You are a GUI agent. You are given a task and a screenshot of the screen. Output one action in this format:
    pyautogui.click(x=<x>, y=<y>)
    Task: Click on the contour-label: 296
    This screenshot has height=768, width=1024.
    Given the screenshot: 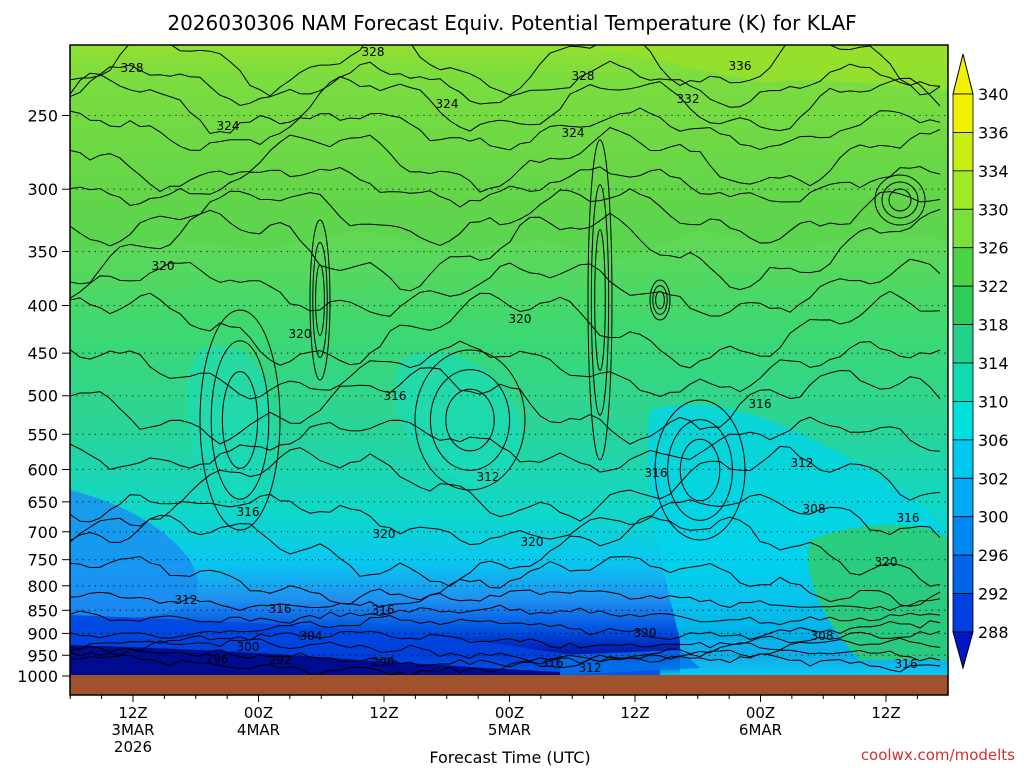 What is the action you would take?
    pyautogui.click(x=383, y=662)
    